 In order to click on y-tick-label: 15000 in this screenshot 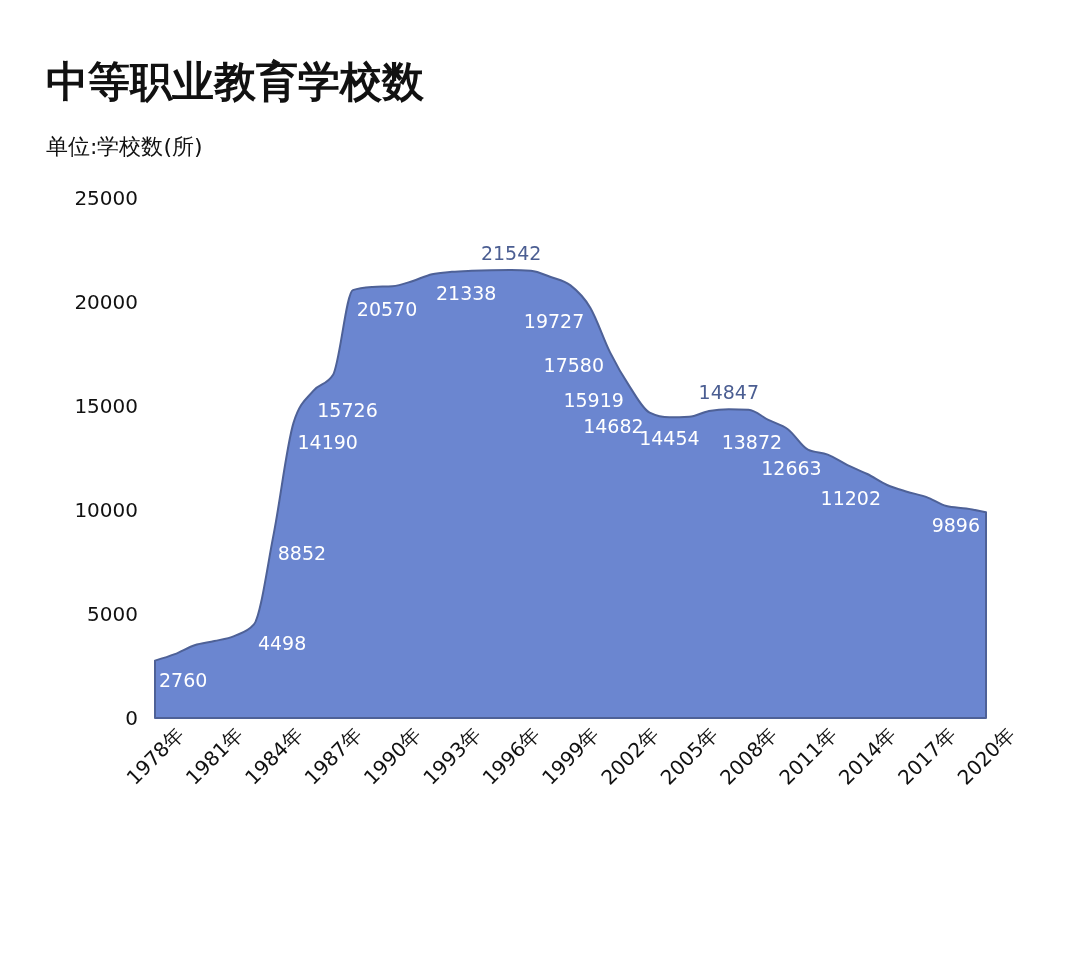, I will do `click(106, 406)`.